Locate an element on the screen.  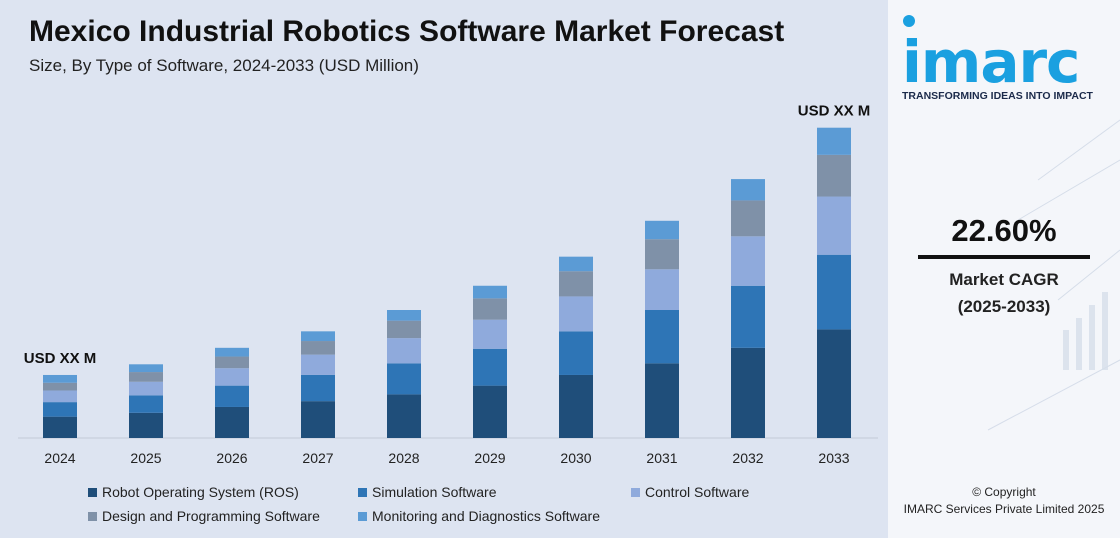
legend-item-1: Simulation Software is located at coordinates (427, 492).